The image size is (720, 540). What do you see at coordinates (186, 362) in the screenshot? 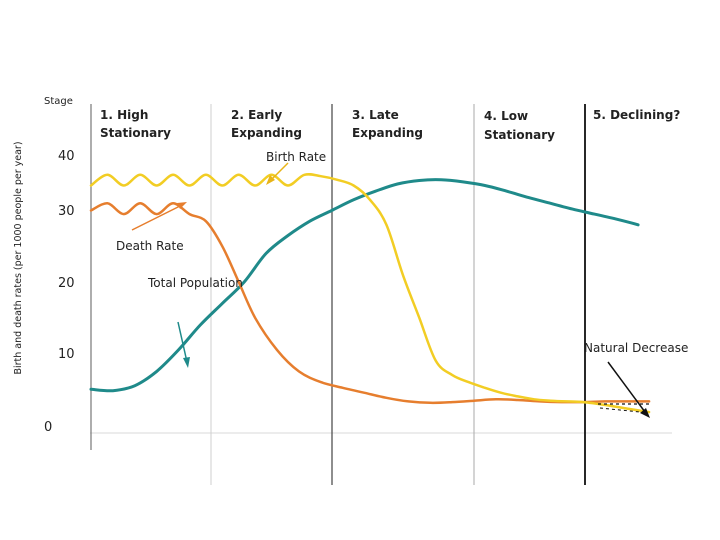
I see `total-population-pointer-arrowhead` at bounding box center [186, 362].